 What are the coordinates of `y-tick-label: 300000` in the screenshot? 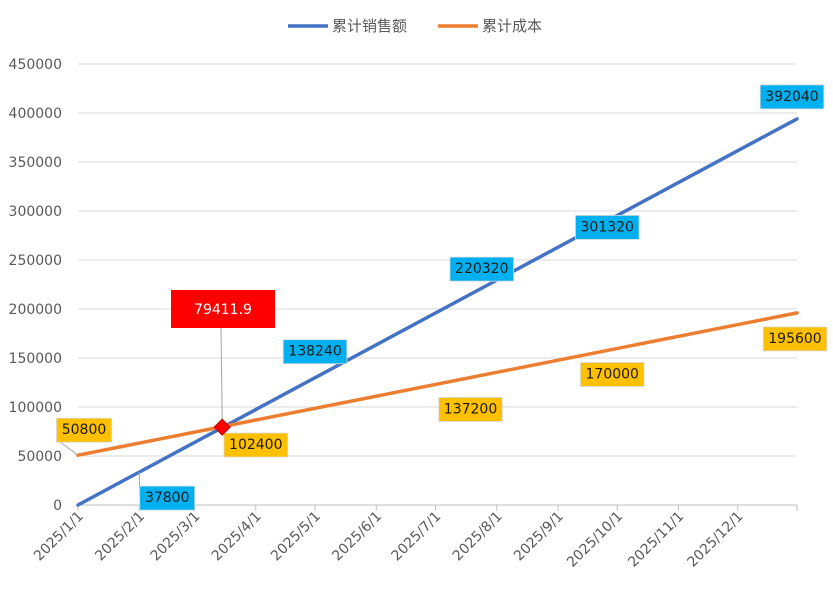 It's located at (35, 212).